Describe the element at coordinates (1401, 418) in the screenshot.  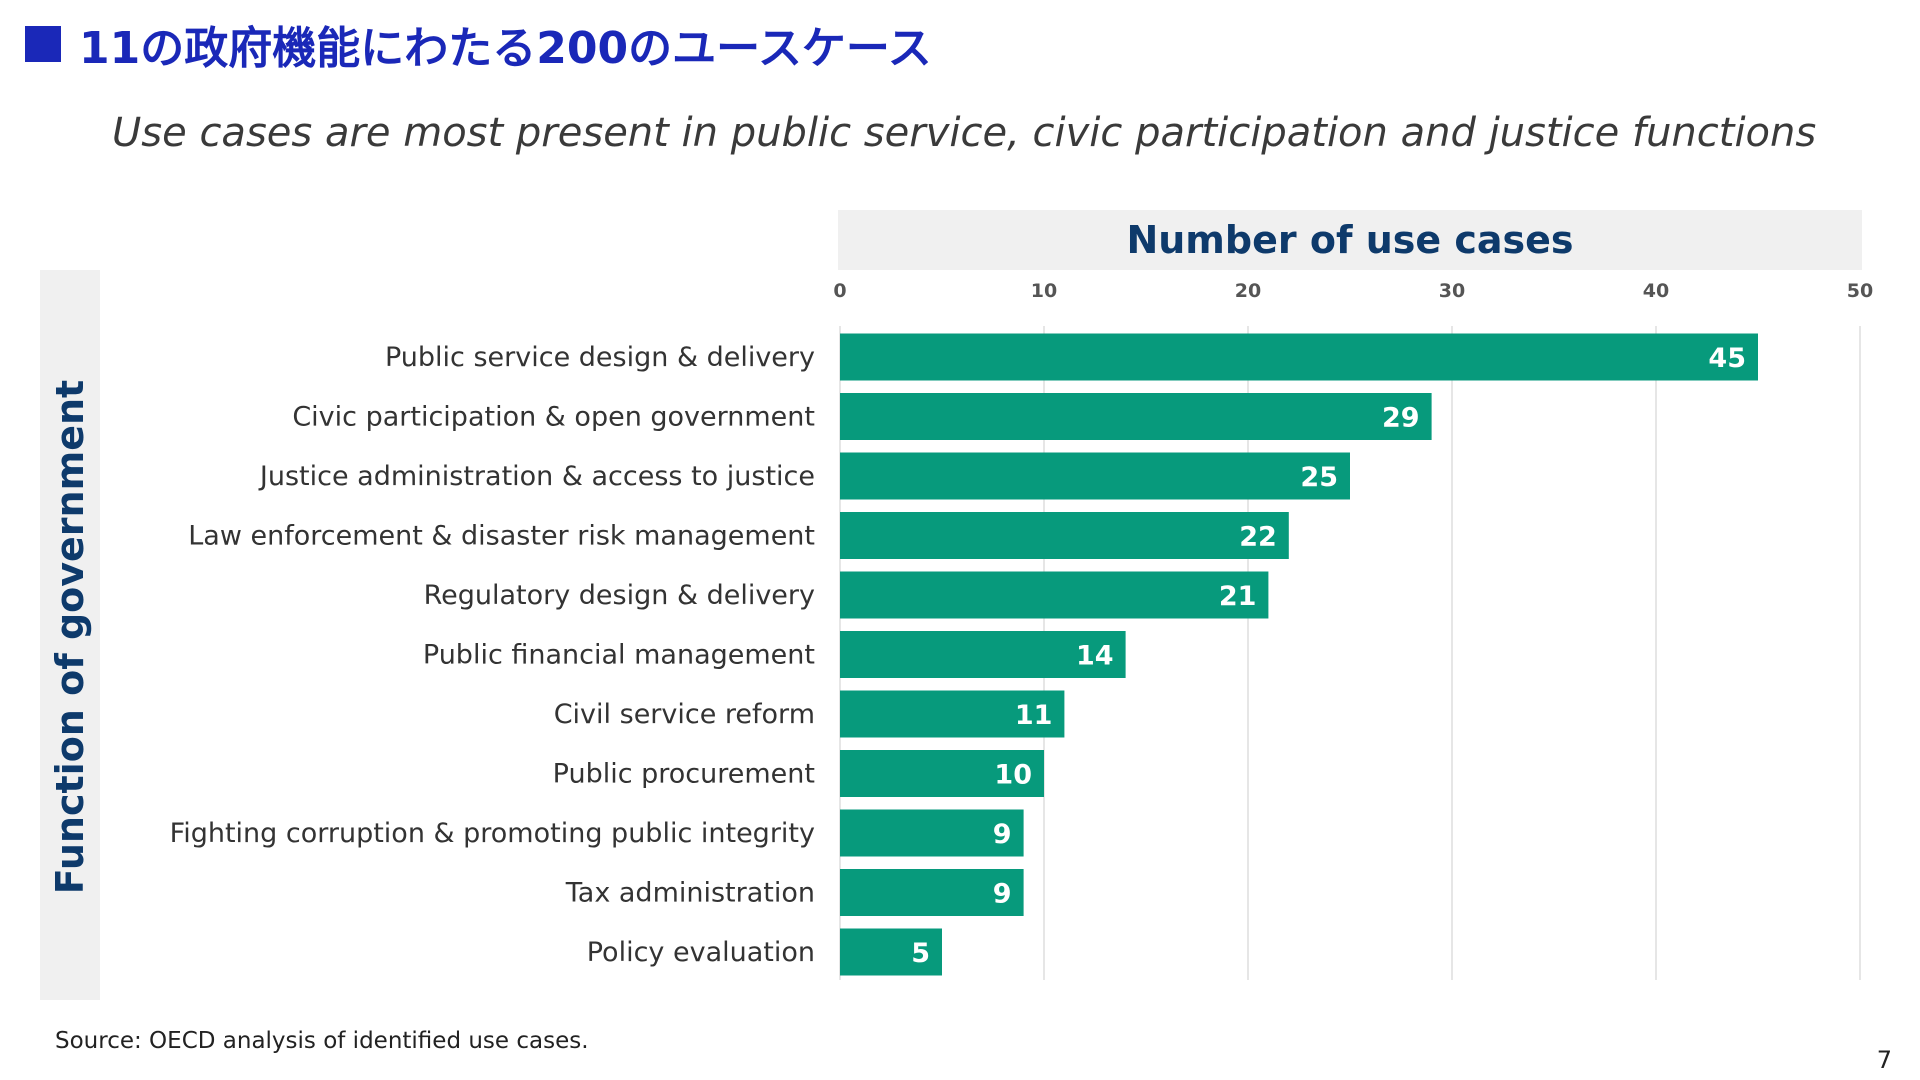
I see `data-label: 29` at that location.